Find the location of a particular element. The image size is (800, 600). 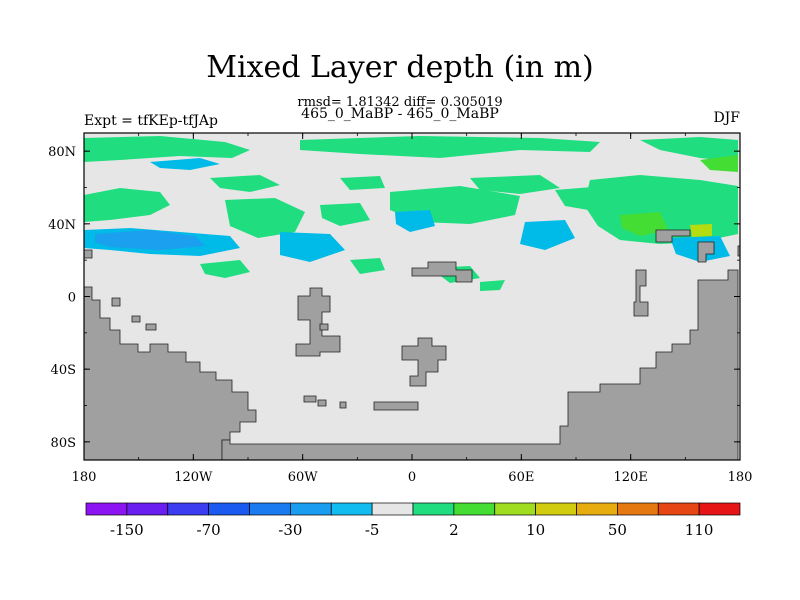

colorbar-label: -30 is located at coordinates (290, 530).